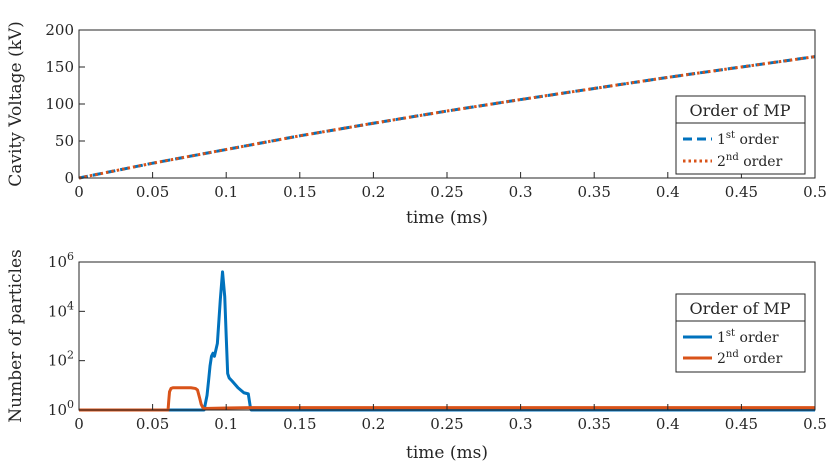  I want to click on top-legend-title: Order of MP, so click(740, 110).